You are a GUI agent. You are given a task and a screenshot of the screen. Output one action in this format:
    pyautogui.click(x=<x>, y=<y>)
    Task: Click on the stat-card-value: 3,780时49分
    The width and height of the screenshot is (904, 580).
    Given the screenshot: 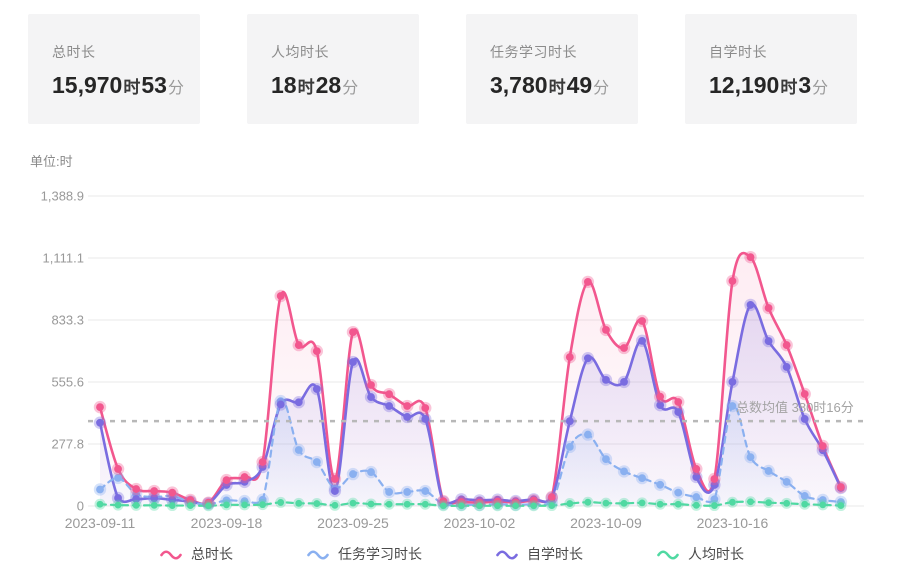 What is the action you would take?
    pyautogui.click(x=550, y=85)
    